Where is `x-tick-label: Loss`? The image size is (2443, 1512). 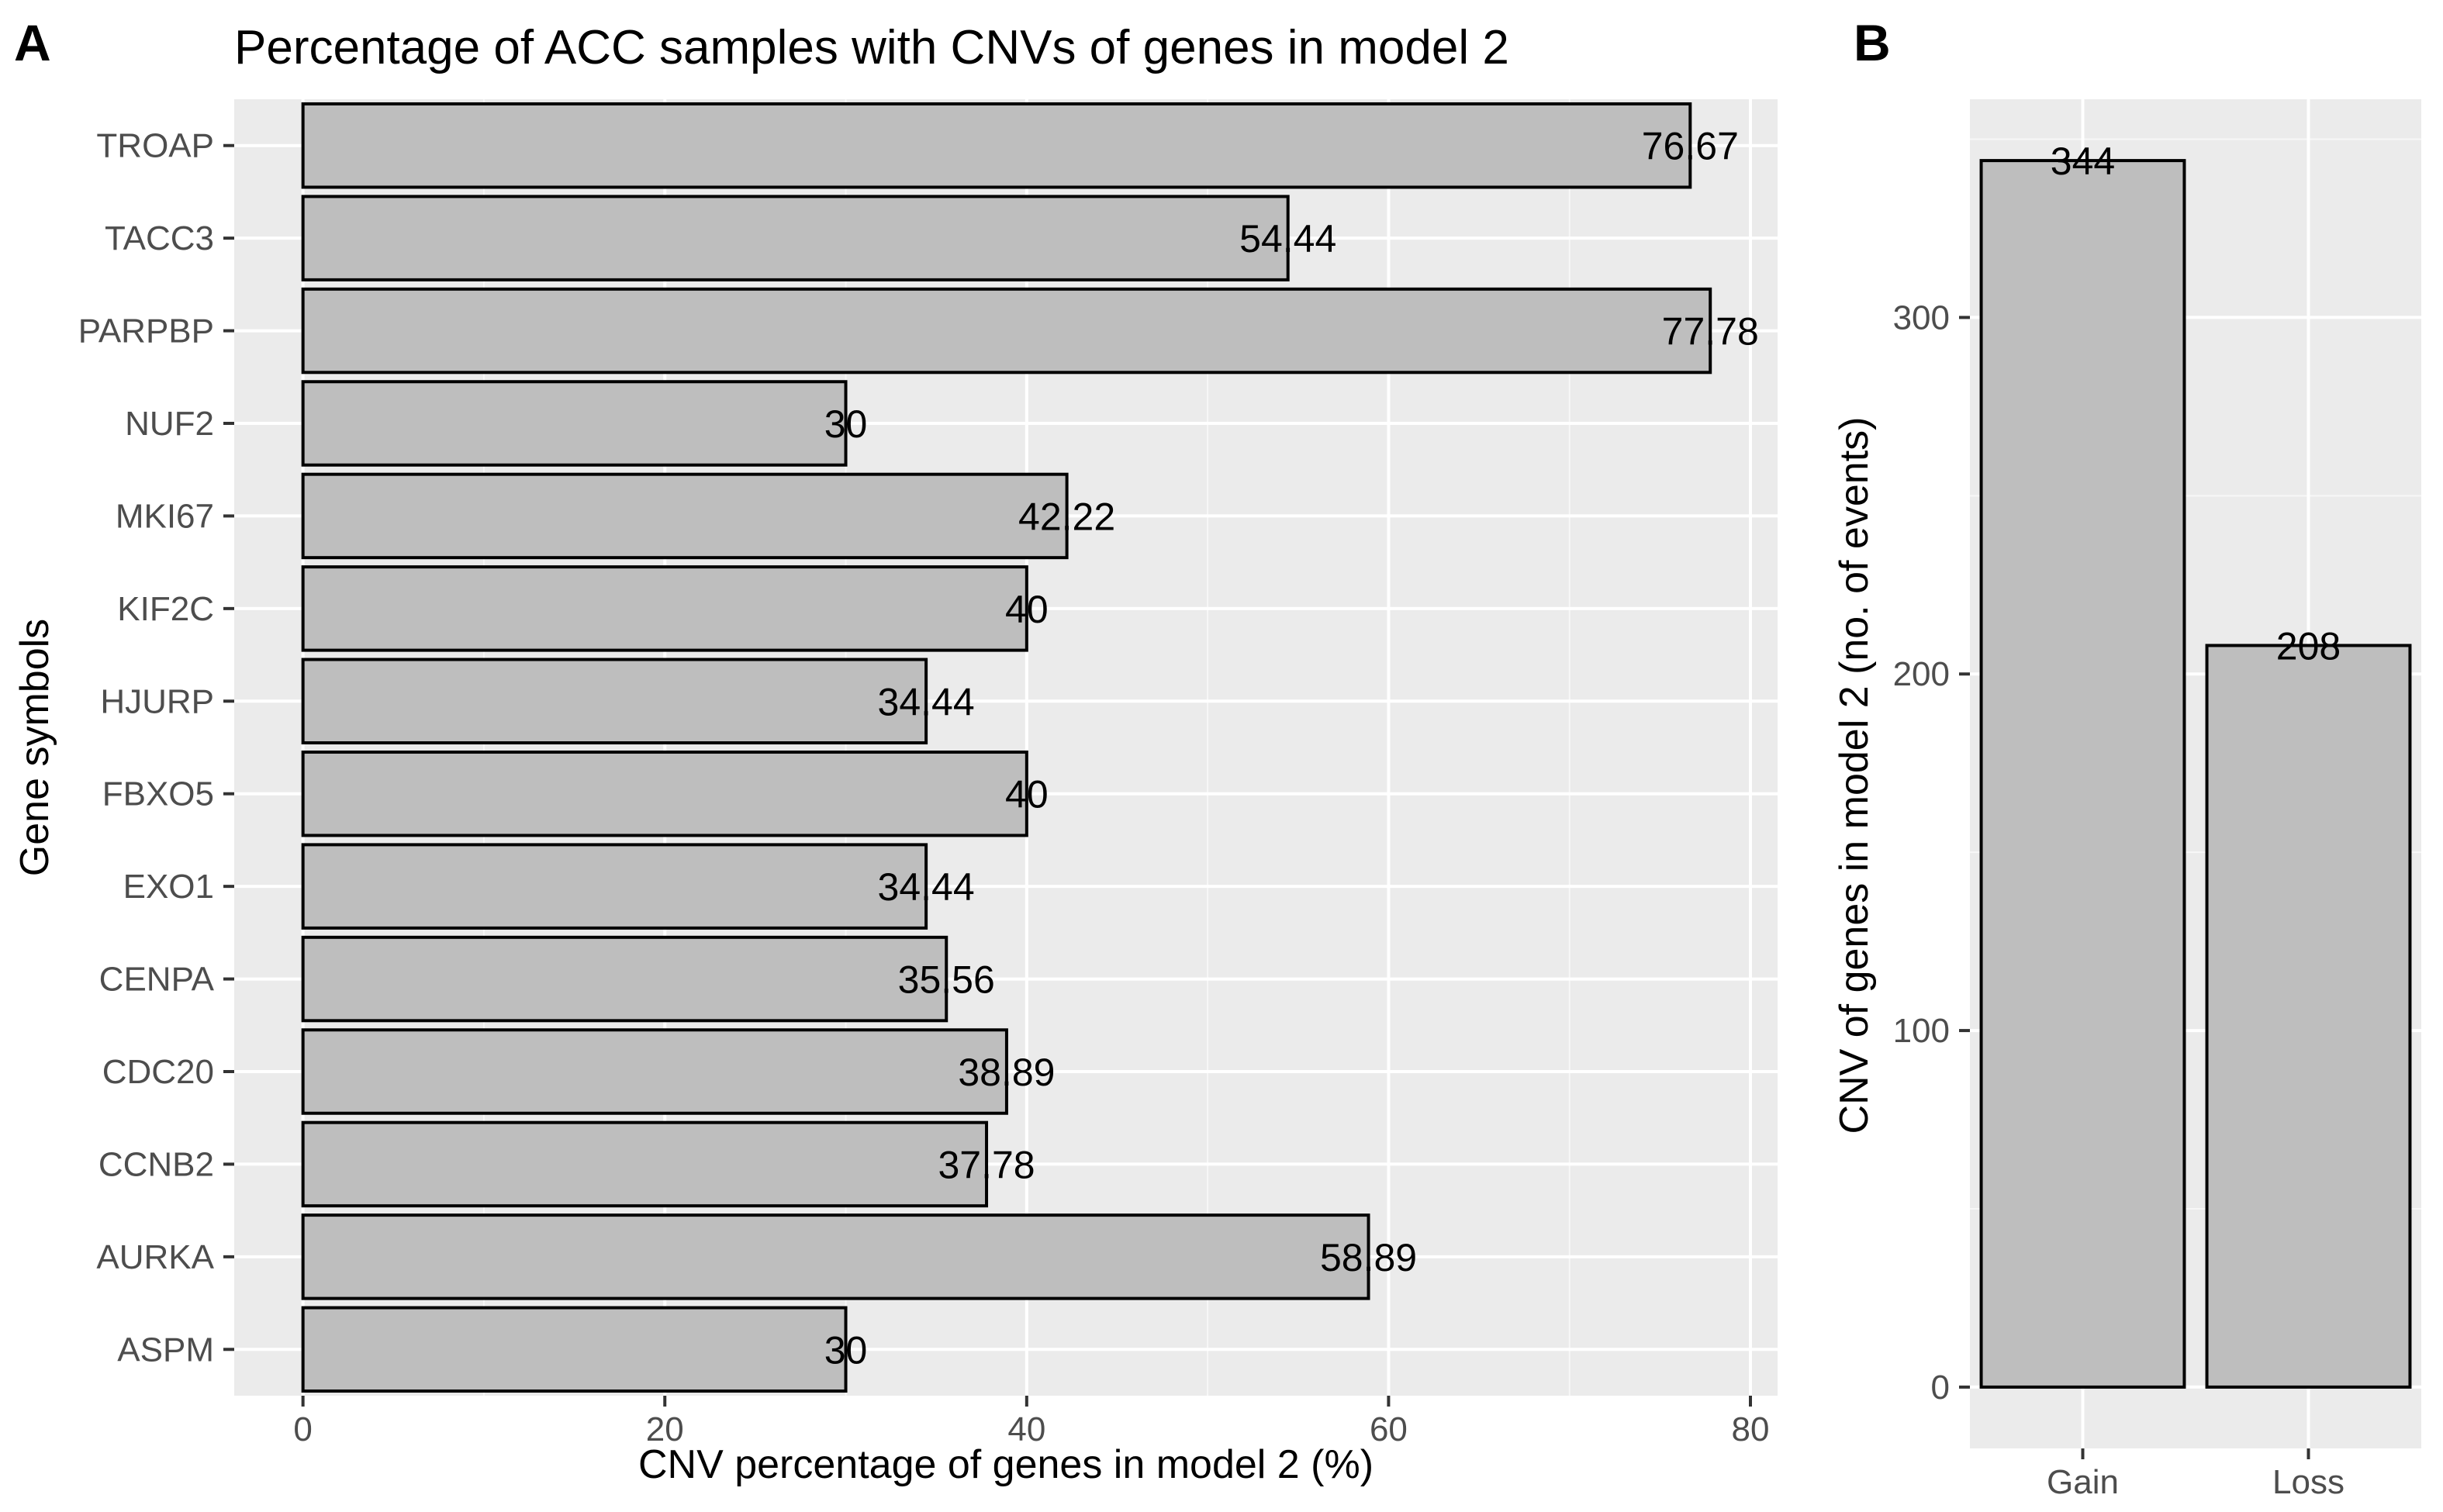
x-tick-label: Loss is located at coordinates (2308, 1482).